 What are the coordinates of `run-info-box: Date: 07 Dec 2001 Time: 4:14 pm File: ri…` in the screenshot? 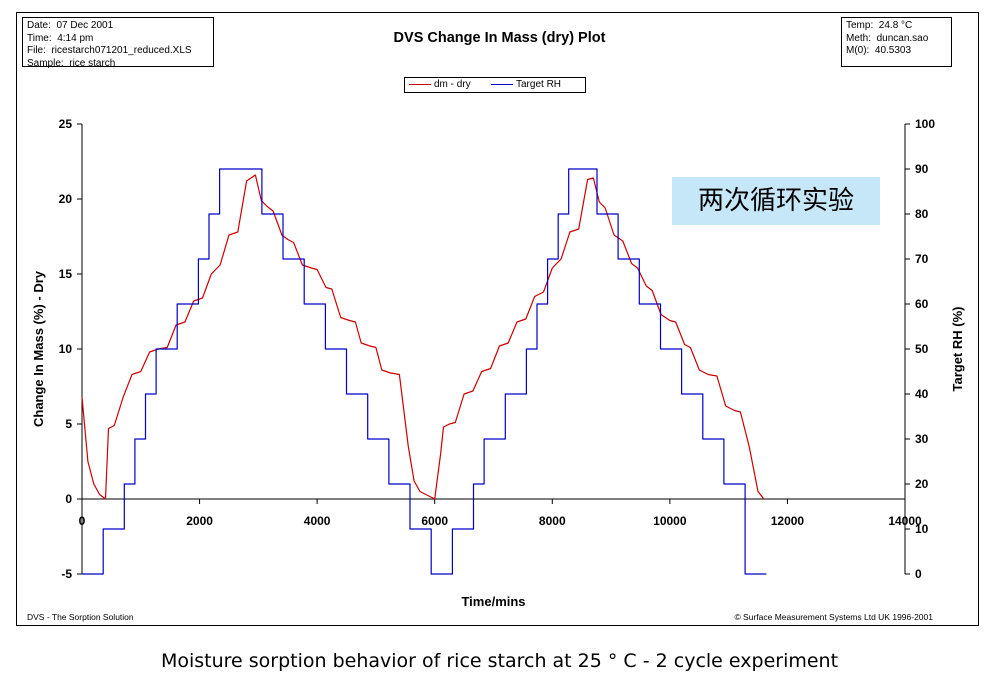 It's located at (118, 43).